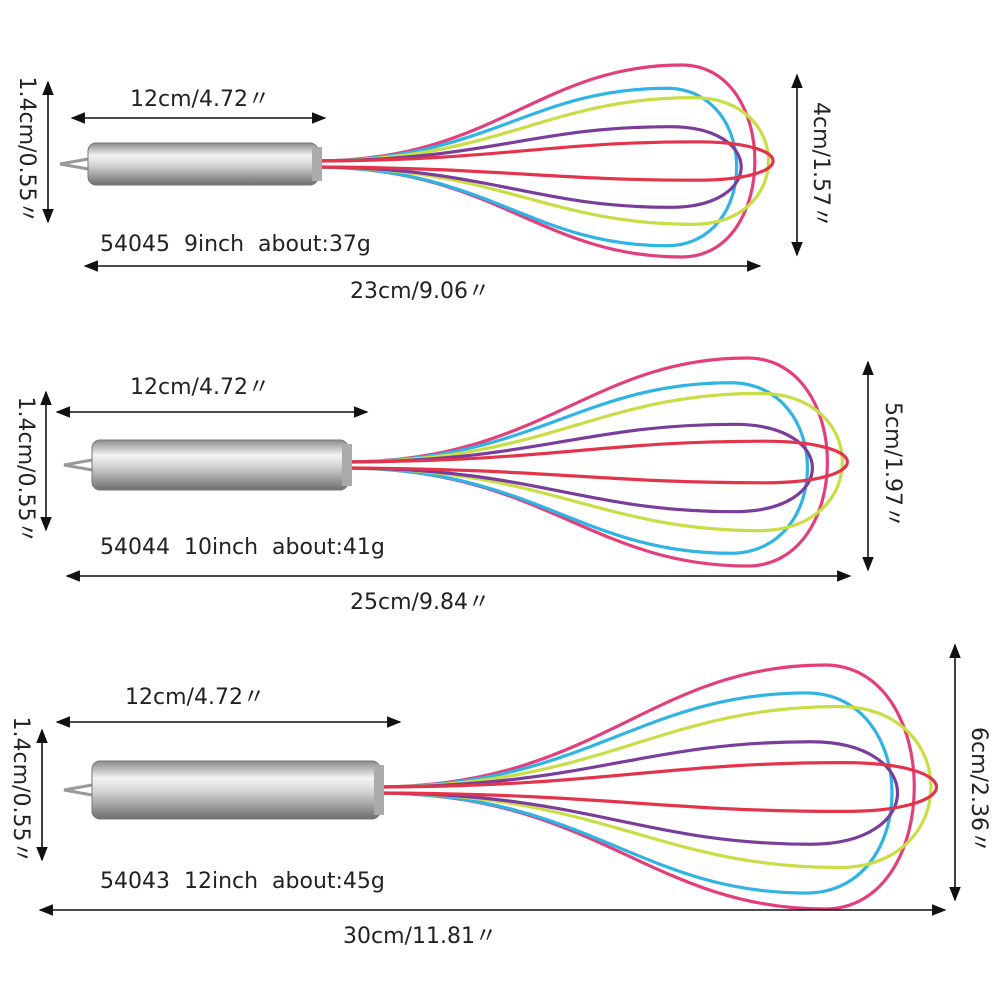 This screenshot has width=1000, height=1000. I want to click on head-width-label: 4cm/1.57〃, so click(820, 165).